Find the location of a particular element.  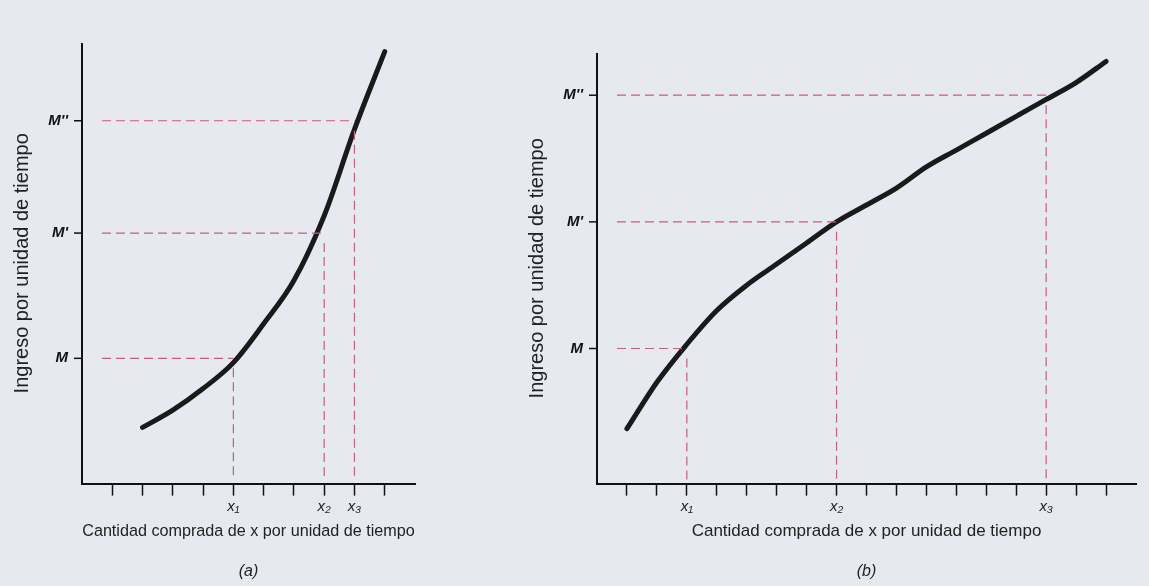

text: (b) is located at coordinates (866, 571).